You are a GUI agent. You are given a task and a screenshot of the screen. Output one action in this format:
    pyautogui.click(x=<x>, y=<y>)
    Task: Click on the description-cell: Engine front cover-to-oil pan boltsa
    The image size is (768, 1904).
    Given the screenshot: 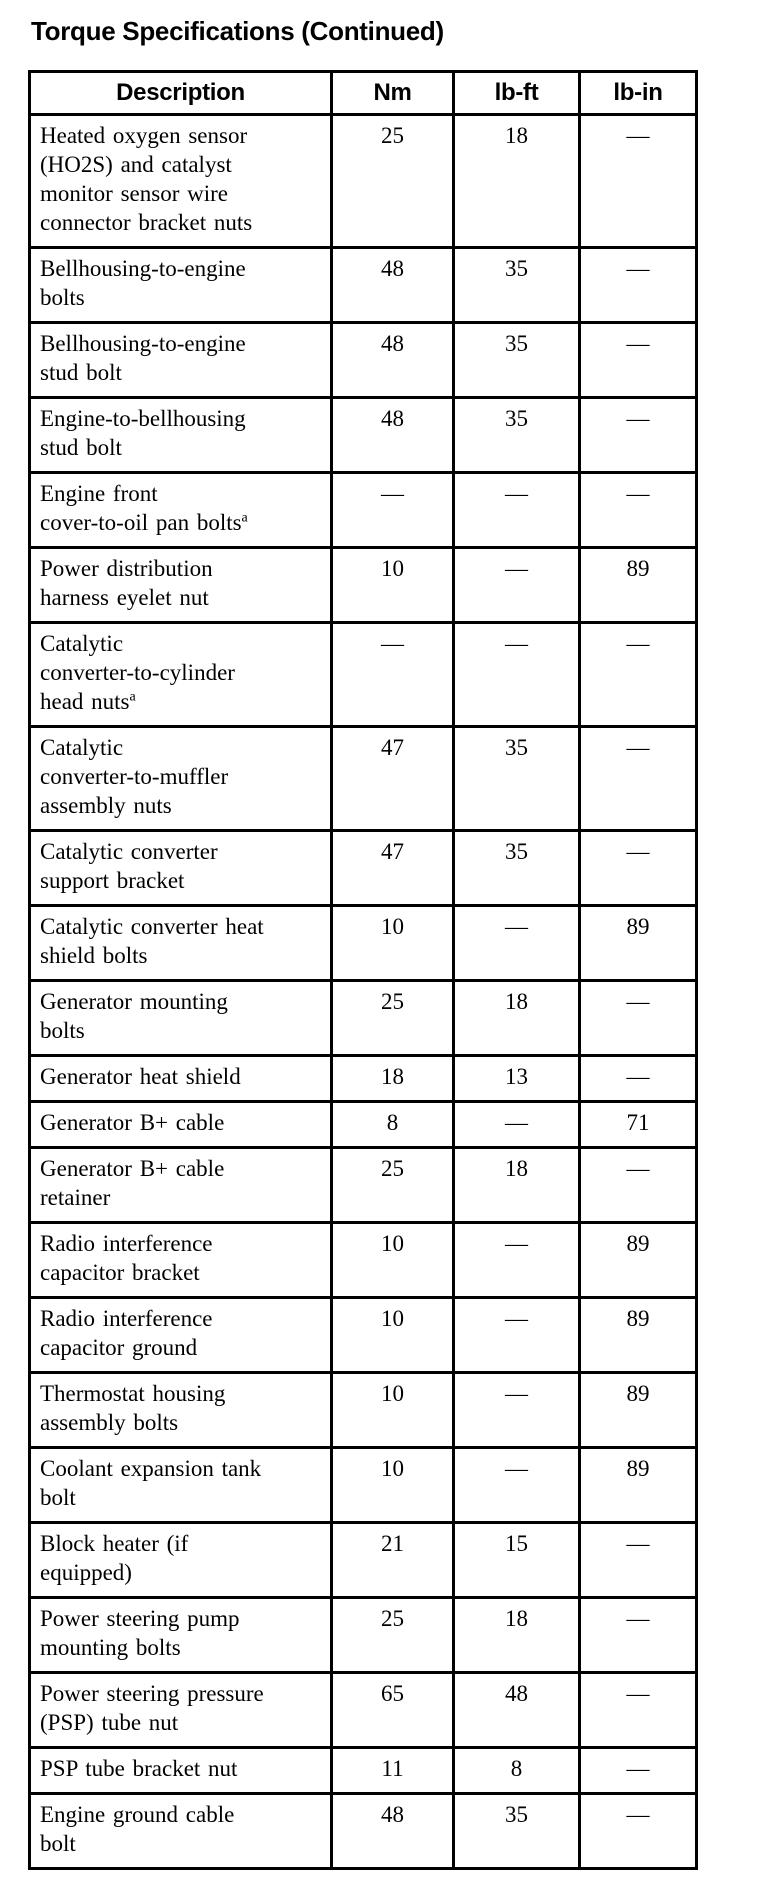 What is the action you would take?
    pyautogui.click(x=180, y=510)
    